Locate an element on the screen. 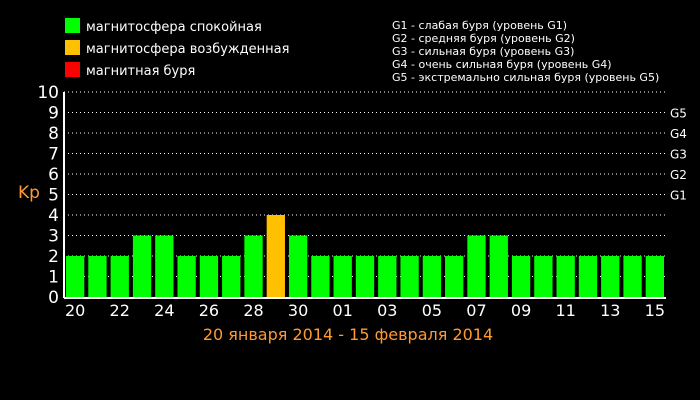 This screenshot has width=700, height=400. y-tick-label: 3 is located at coordinates (53, 237).